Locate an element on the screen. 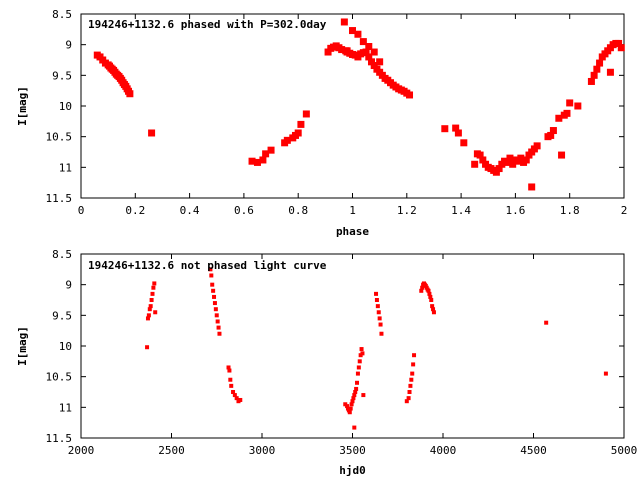 Image resolution: width=640 pixels, height=480 pixels. chart-title: 194246+1132.6 phased with P=302.0day is located at coordinates (207, 24).